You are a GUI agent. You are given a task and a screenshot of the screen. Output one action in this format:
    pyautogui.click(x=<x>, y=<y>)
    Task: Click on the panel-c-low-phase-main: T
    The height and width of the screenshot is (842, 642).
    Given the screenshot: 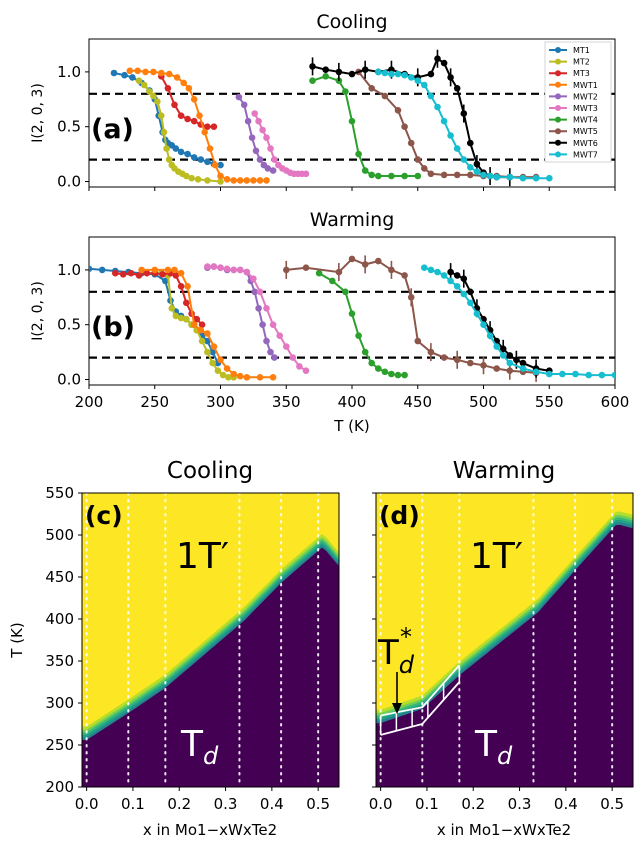 What is the action you would take?
    pyautogui.click(x=192, y=744)
    